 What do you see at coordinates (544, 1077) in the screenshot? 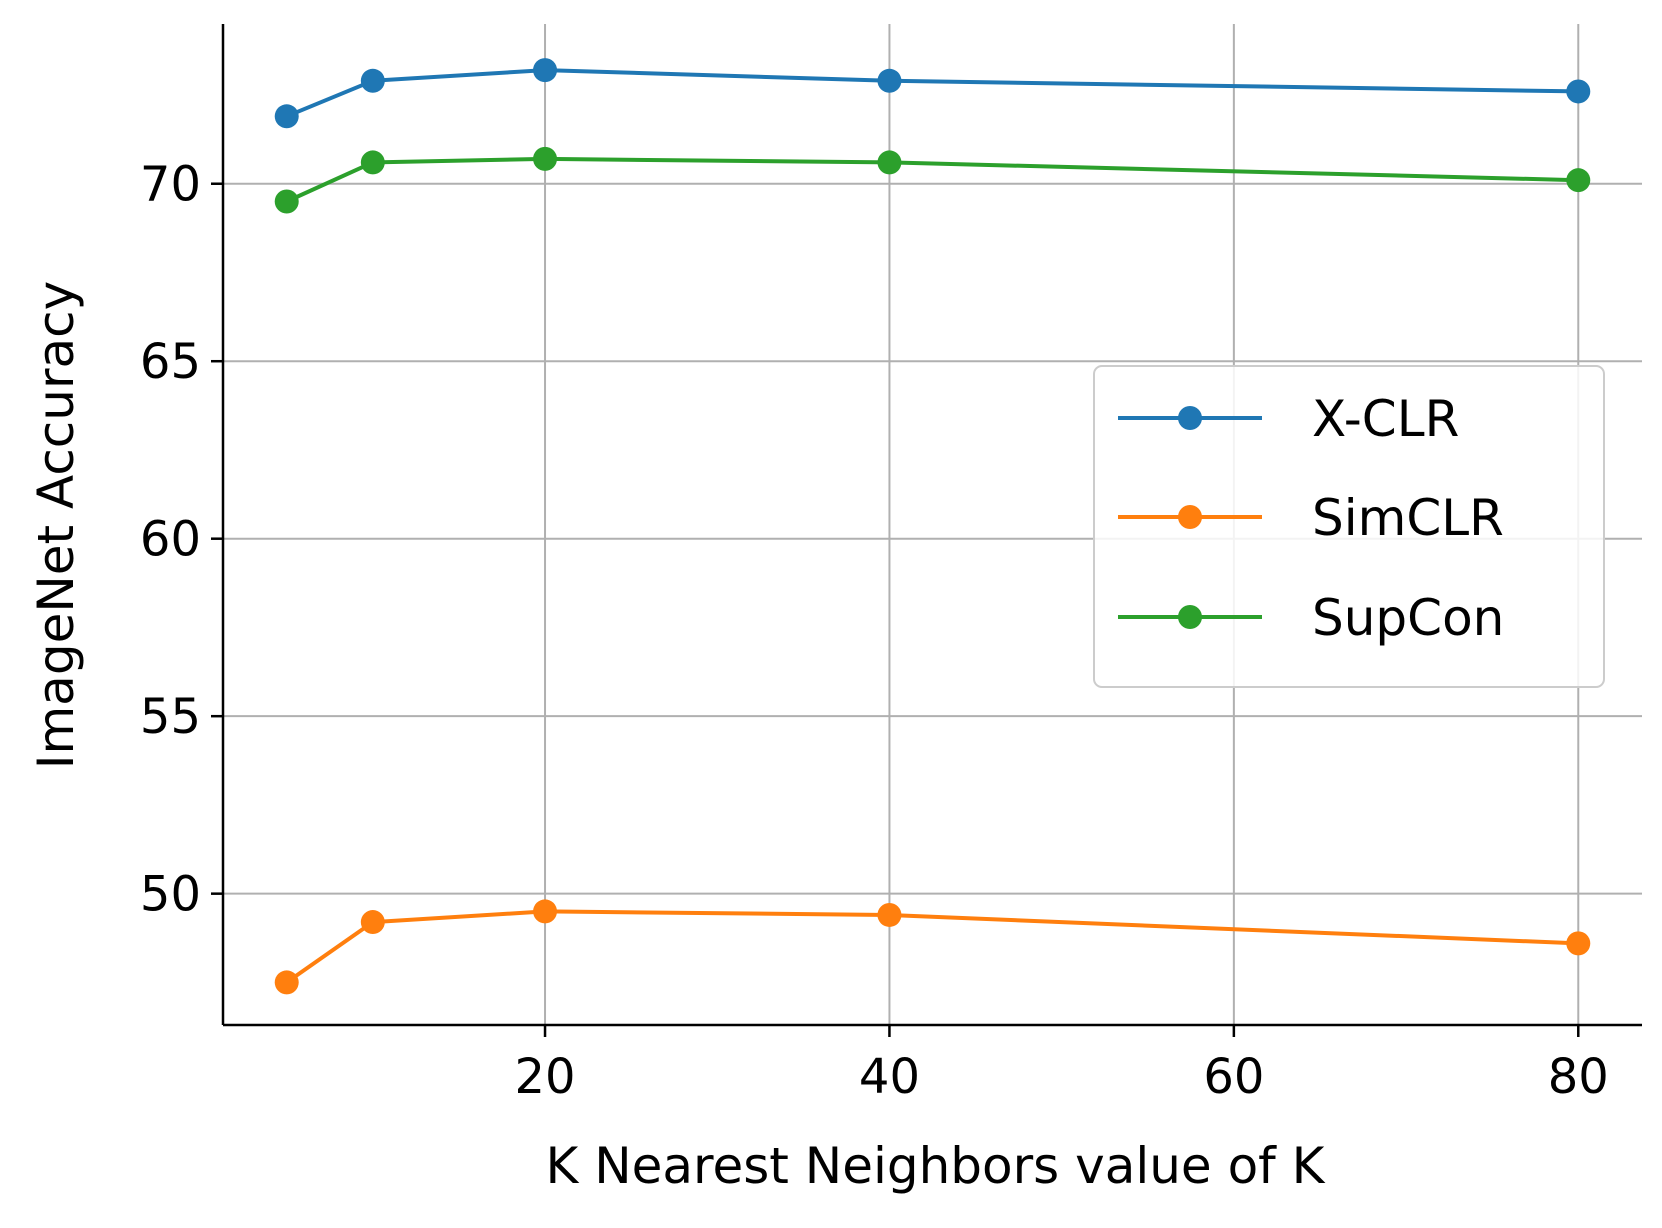
I see `x-tick-label: 20` at bounding box center [544, 1077].